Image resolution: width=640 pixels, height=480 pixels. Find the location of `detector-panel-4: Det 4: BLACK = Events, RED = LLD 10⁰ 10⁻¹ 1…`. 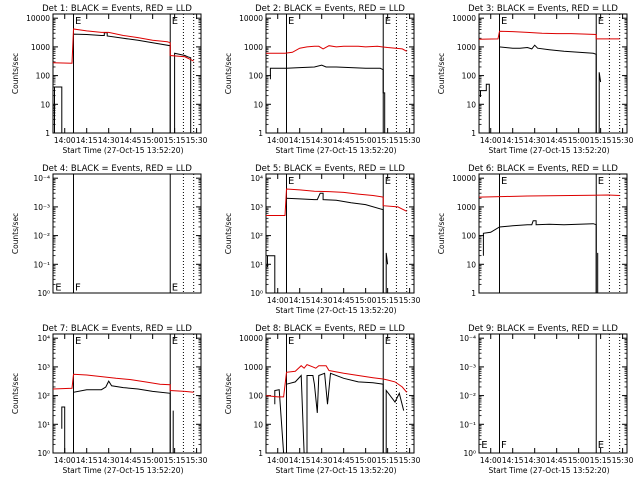

detector-panel-4: Det 4: BLACK = Events, RED = LLD 10⁰ 10⁻¹ 1… is located at coordinates (106, 231).